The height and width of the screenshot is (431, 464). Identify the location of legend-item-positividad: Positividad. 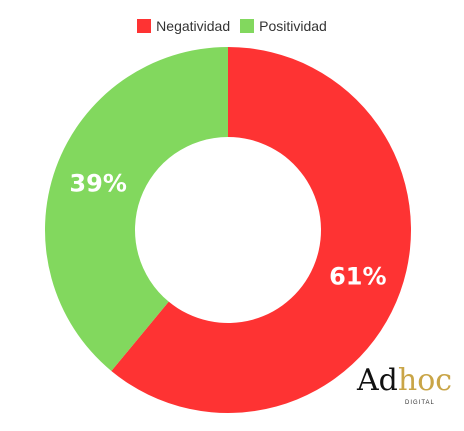
(283, 26).